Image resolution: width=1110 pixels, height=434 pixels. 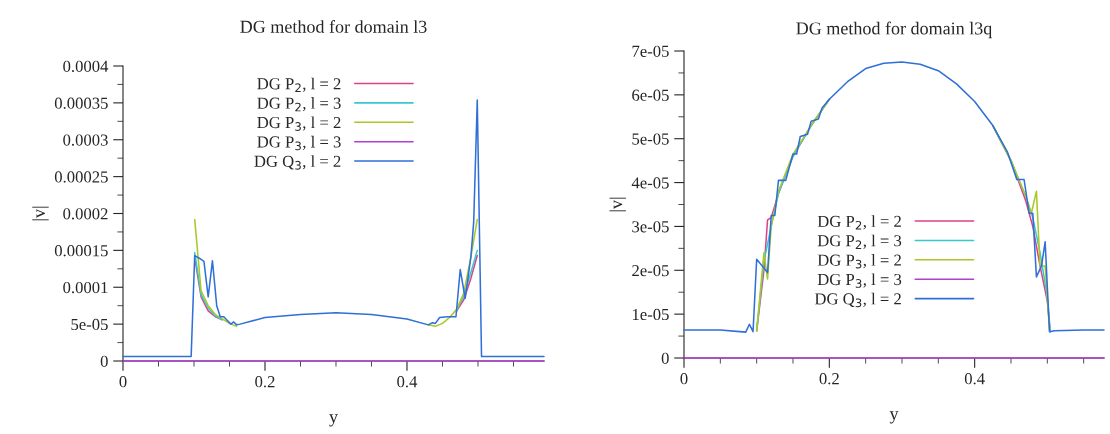 I want to click on y-tick-label: 0.0004, so click(x=86, y=66).